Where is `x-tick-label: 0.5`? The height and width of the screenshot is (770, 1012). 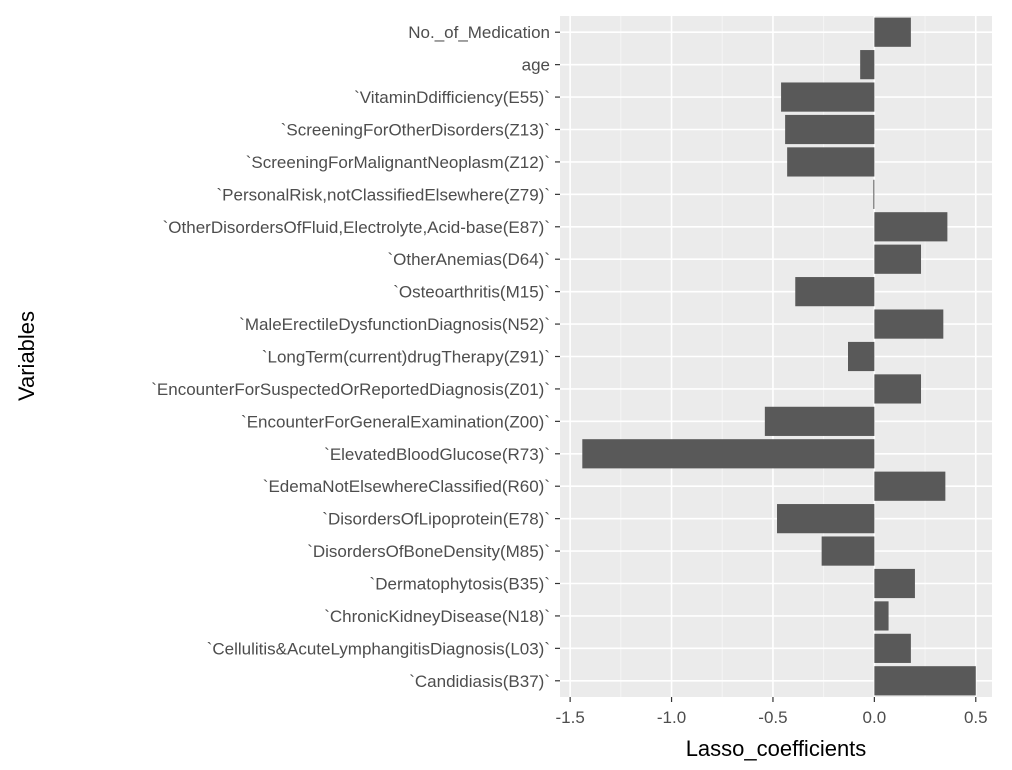
x-tick-label: 0.5 is located at coordinates (976, 717).